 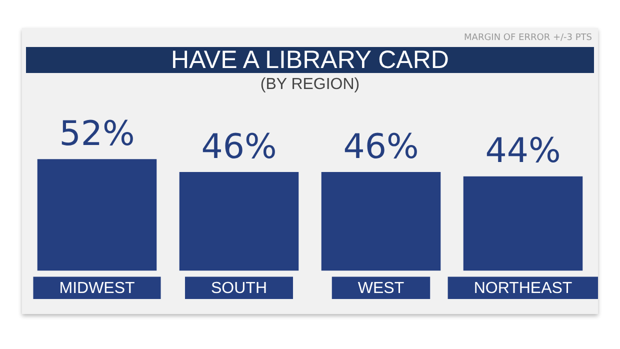 What do you see at coordinates (97, 288) in the screenshot?
I see `x-tick-label: MIDWEST` at bounding box center [97, 288].